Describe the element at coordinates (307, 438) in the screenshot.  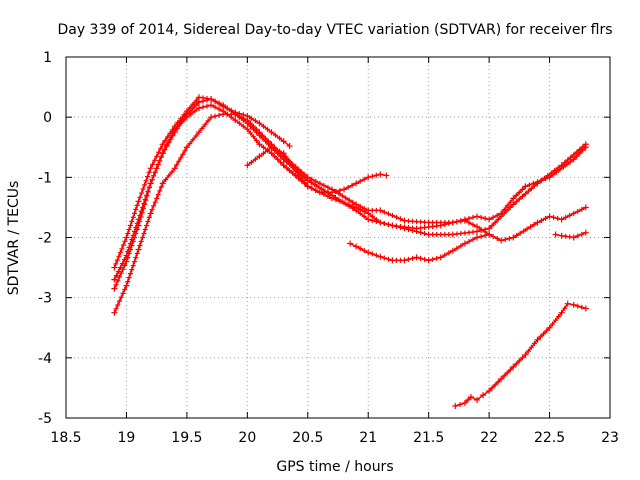
I see `x-tick-label: 20.5` at that location.